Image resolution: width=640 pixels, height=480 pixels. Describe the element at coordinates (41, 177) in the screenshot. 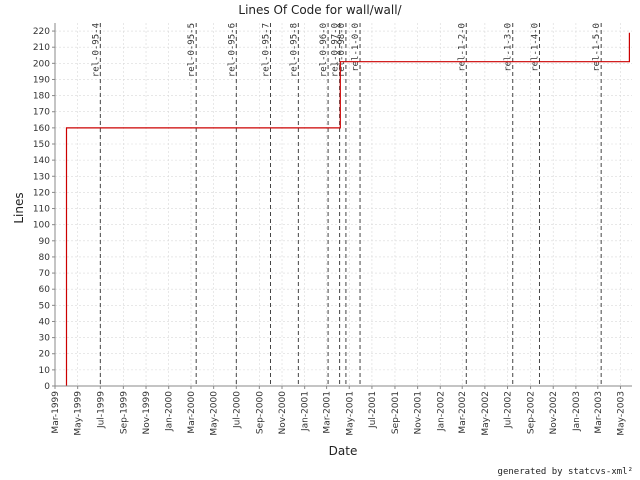

I see `y-tick-label: 130` at that location.